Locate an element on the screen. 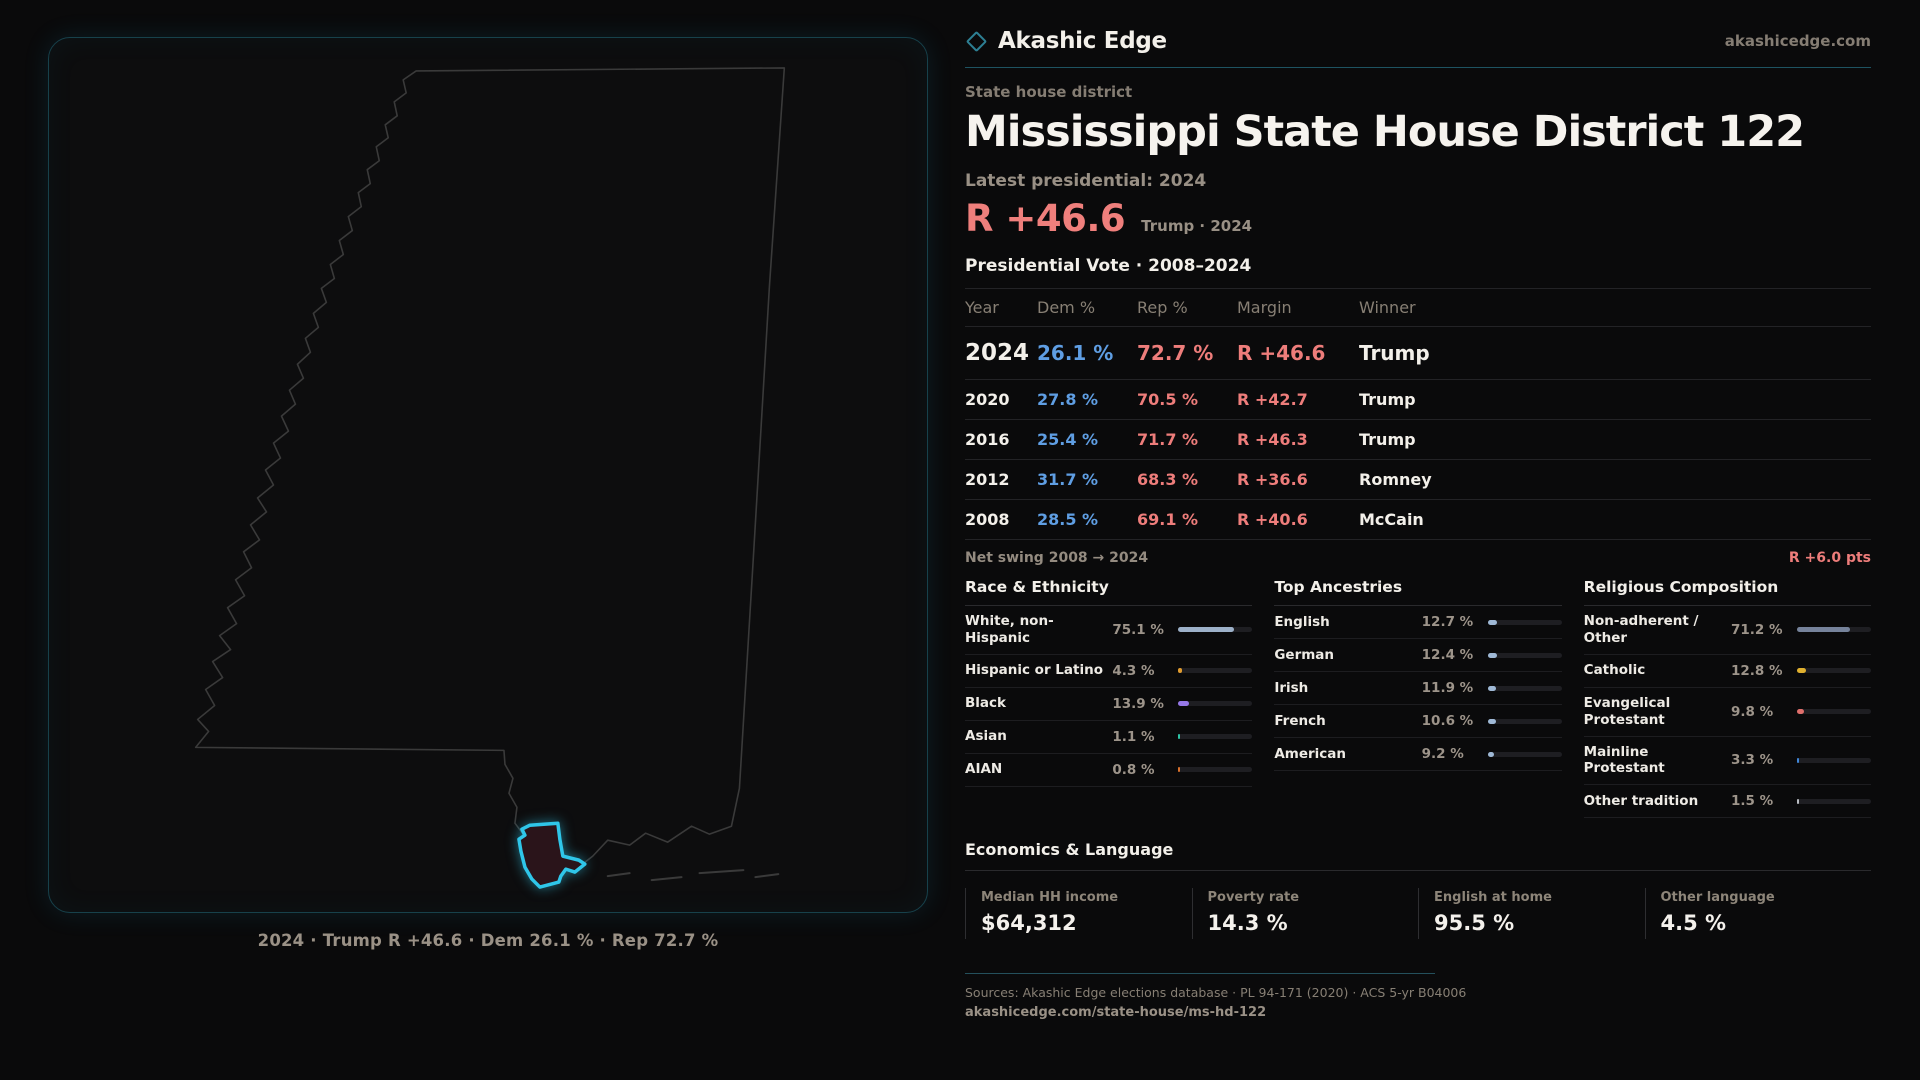 This screenshot has height=1080, width=1920. permalink: akashicedge.com/state-house/ms-hd-122 is located at coordinates (1116, 1013).